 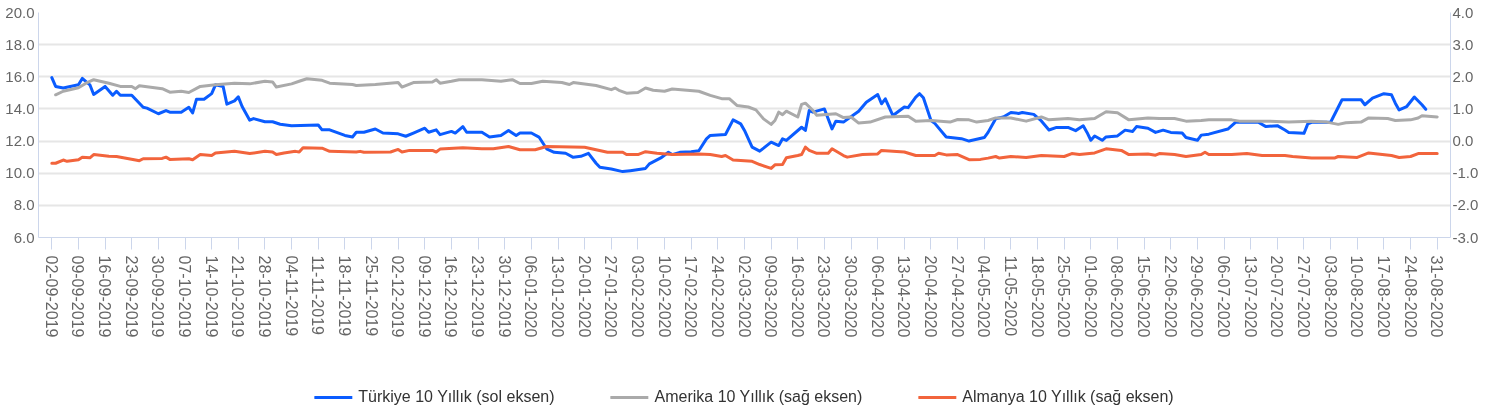 What do you see at coordinates (1277, 296) in the screenshot?
I see `x-tick-label: 20-07-2020` at bounding box center [1277, 296].